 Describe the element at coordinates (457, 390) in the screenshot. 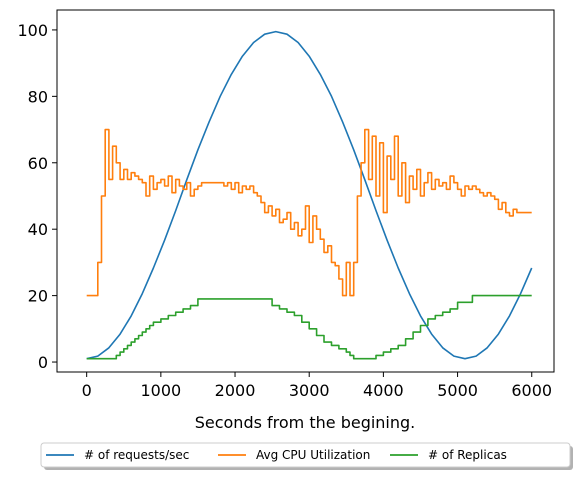

I see `x-tick-label: 5000` at that location.